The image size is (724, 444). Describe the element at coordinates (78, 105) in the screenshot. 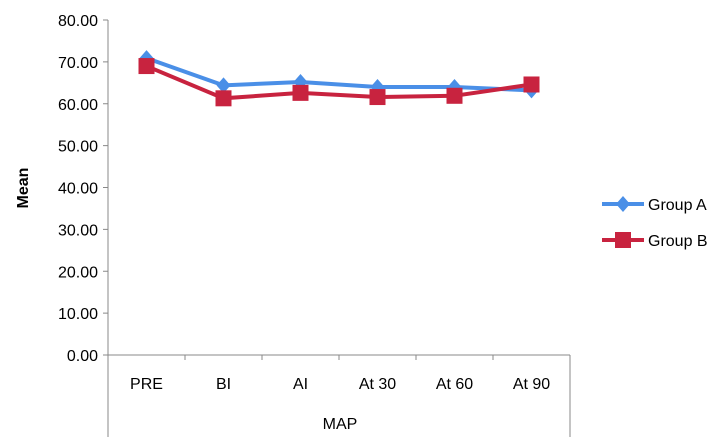

I see `y-tick-label: 60.00` at that location.